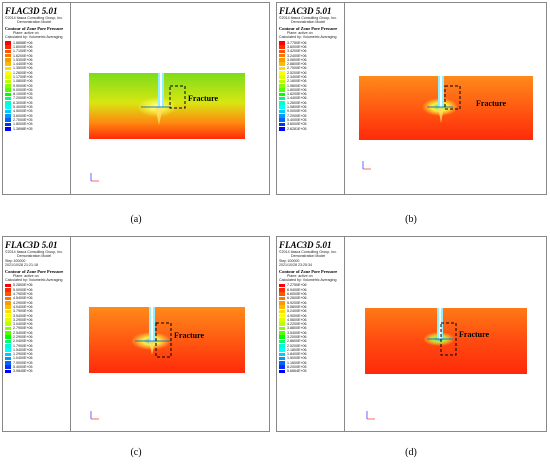 Image resolution: width=550 pixels, height=464 pixels. Describe the element at coordinates (297, 124) in the screenshot. I see `scale-value: 3.6000E+05` at that location.